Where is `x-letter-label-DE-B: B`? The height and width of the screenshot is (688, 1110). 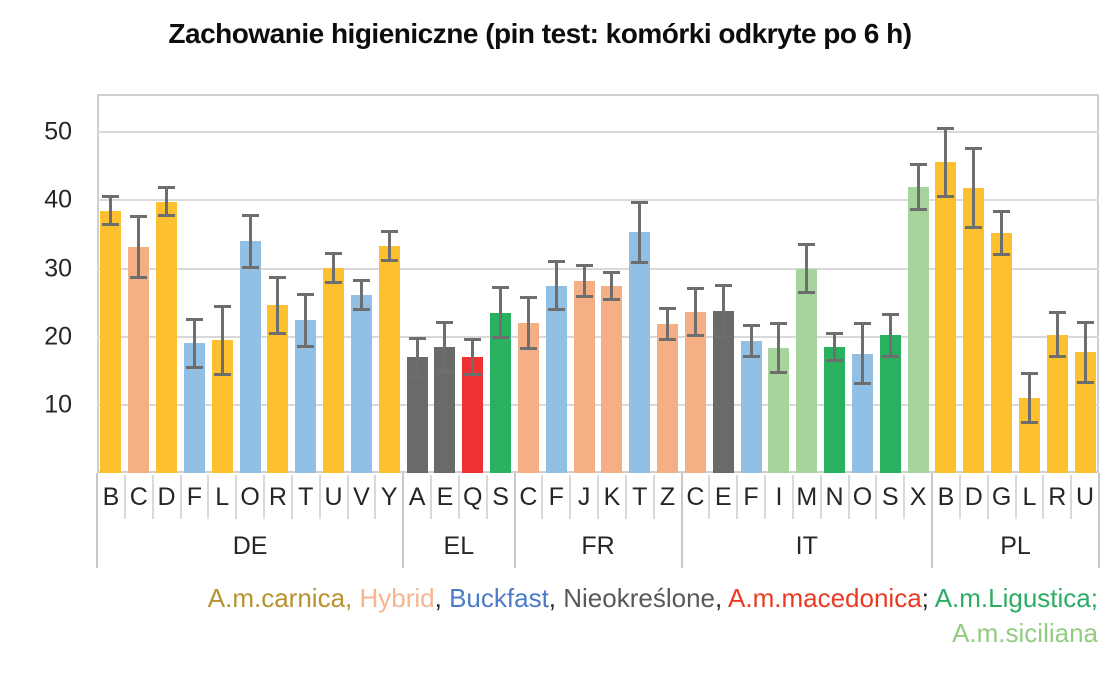
x-letter-label-DE-B: B is located at coordinates (111, 497).